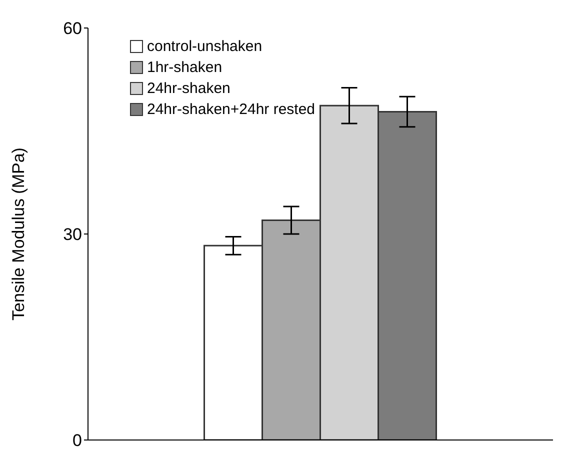  Describe the element at coordinates (188, 88) in the screenshot. I see `legend-label: 24hr-shaken` at that location.